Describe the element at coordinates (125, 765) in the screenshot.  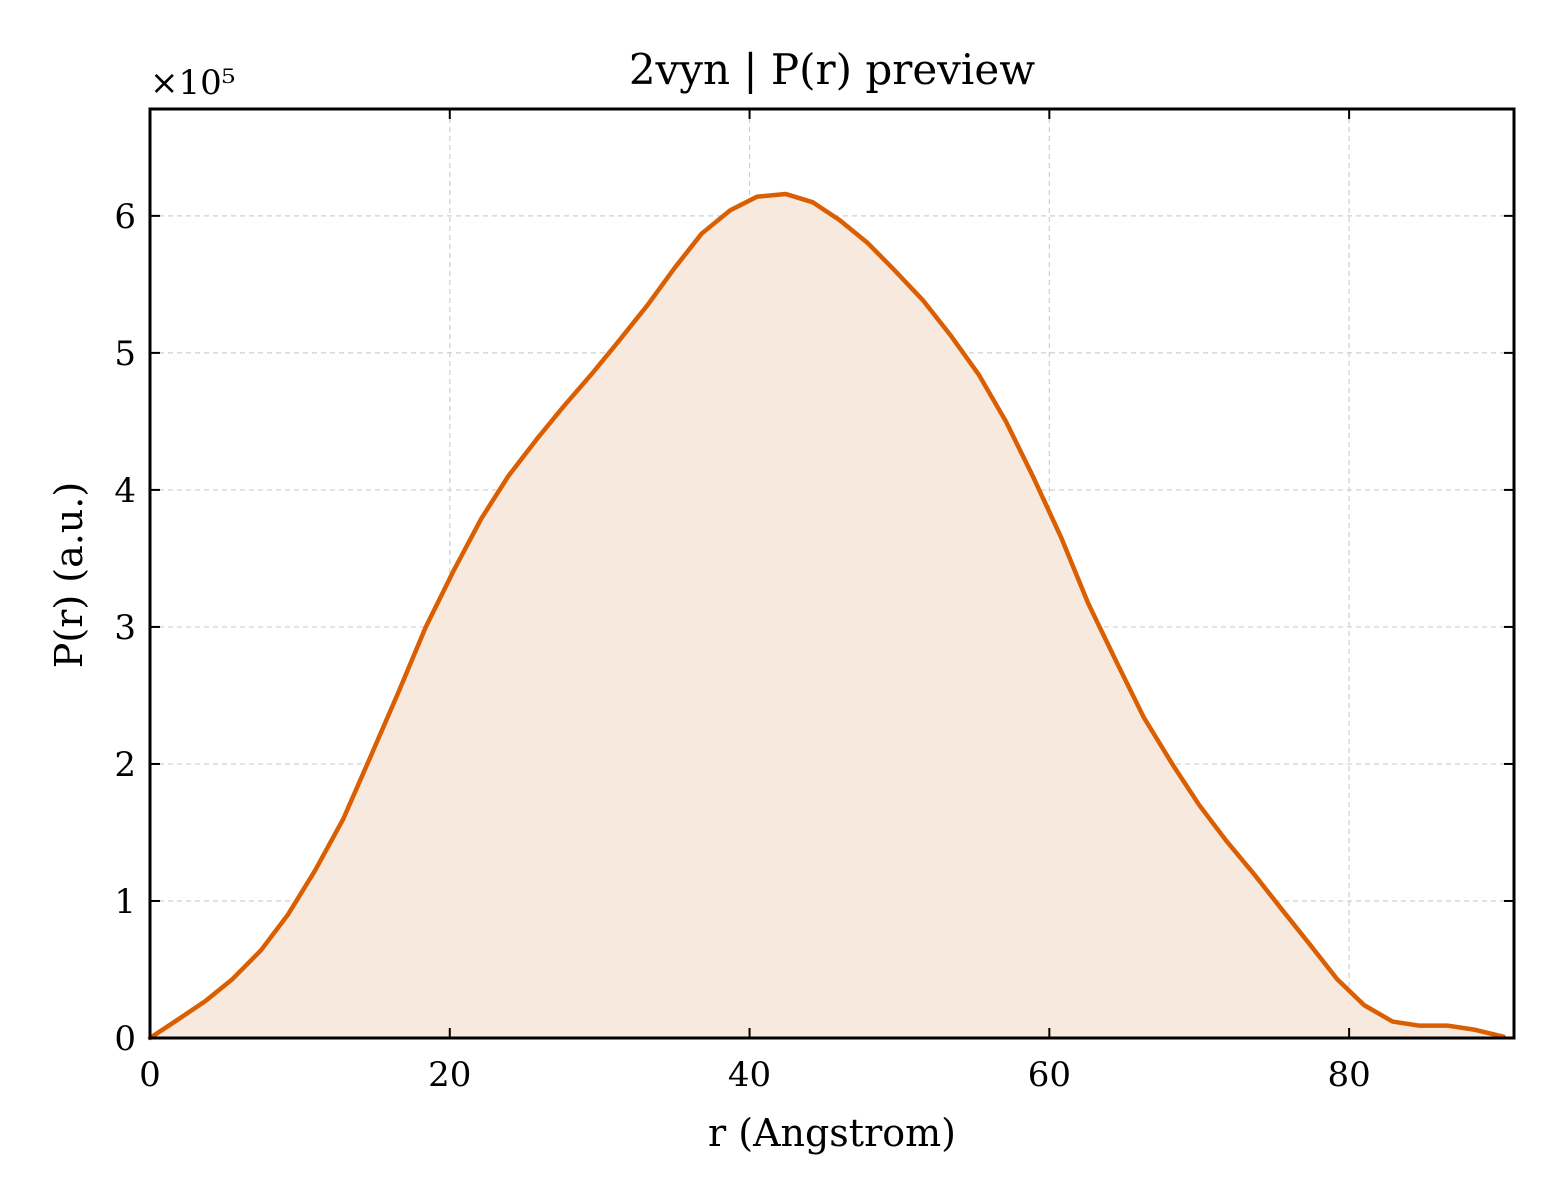
I see `y-tick-label: 2` at that location.